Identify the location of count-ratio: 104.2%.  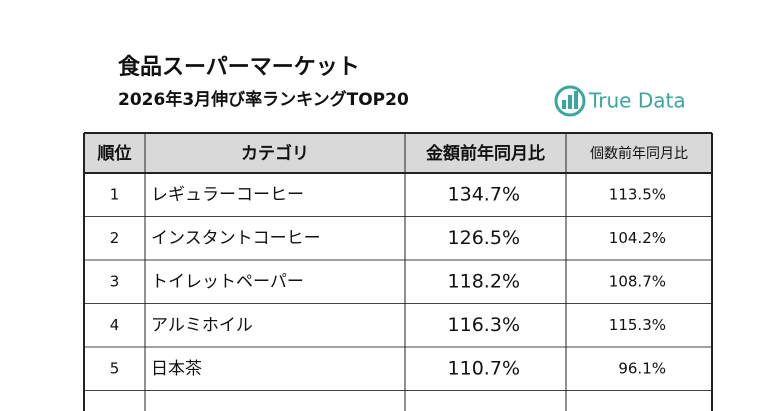
(637, 238).